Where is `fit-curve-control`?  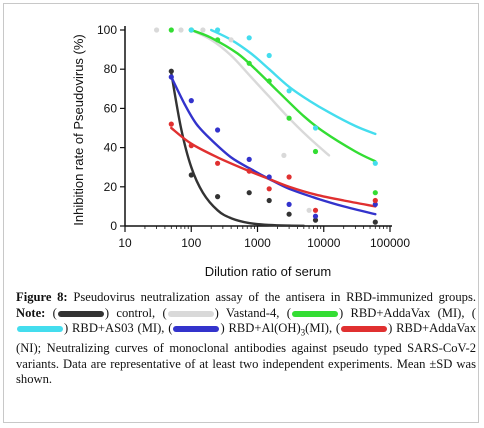
fit-curve-control is located at coordinates (237, 149).